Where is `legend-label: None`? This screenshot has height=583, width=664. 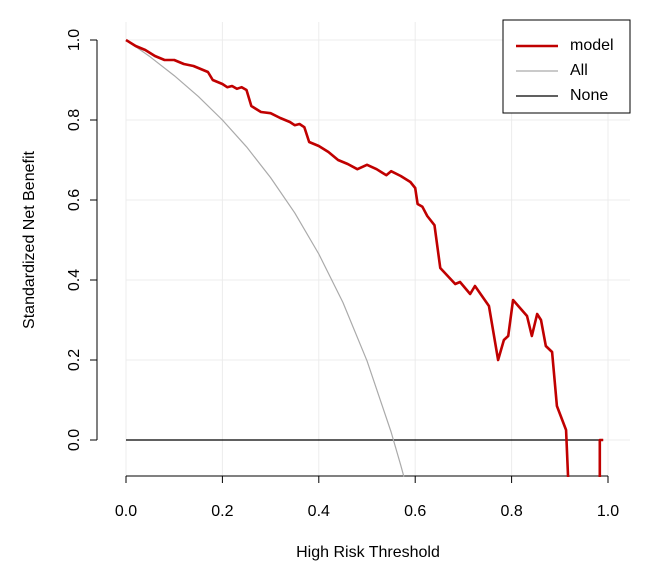
legend-label: None is located at coordinates (589, 95).